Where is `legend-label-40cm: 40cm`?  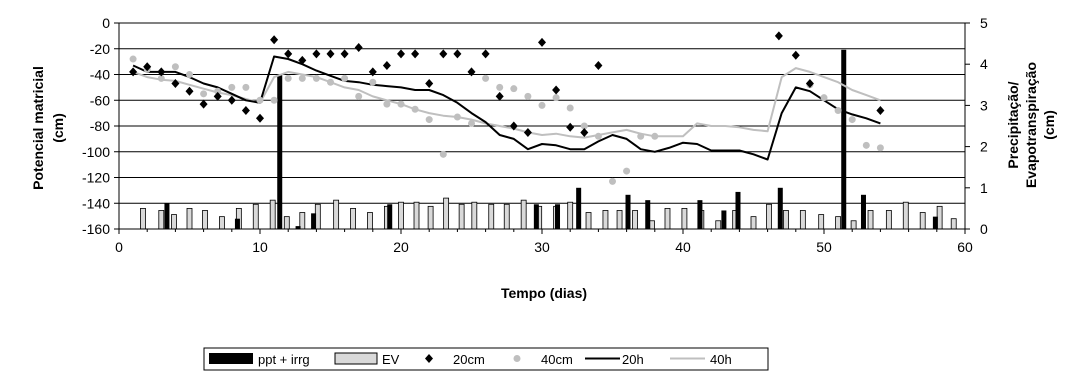
legend-label-40cm: 40cm is located at coordinates (557, 359).